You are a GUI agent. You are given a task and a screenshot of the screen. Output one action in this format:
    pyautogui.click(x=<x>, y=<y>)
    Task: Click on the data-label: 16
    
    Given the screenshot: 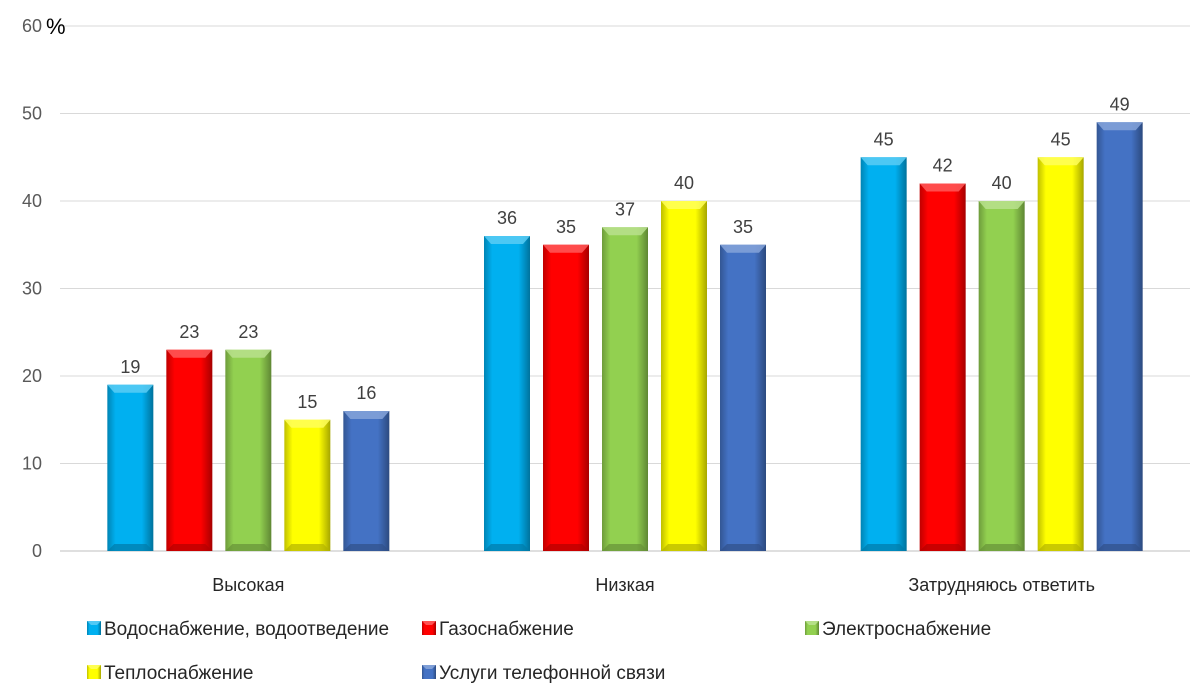 What is the action you would take?
    pyautogui.click(x=366, y=393)
    